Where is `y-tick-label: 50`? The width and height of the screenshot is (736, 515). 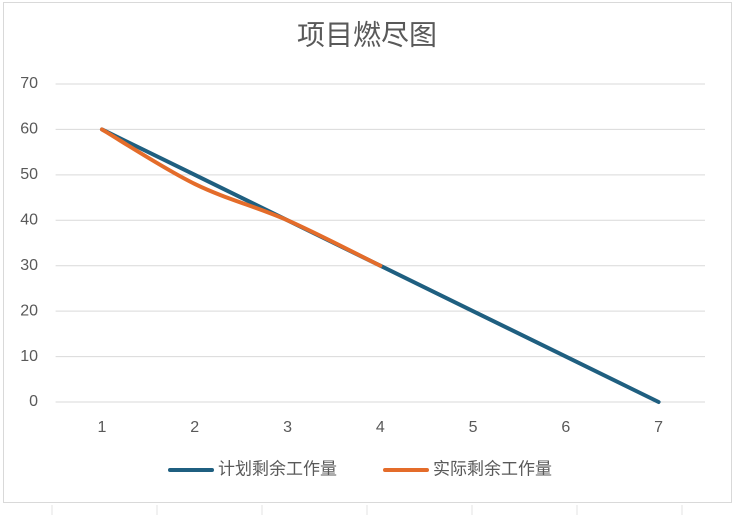 y-tick-label: 50 is located at coordinates (29, 174).